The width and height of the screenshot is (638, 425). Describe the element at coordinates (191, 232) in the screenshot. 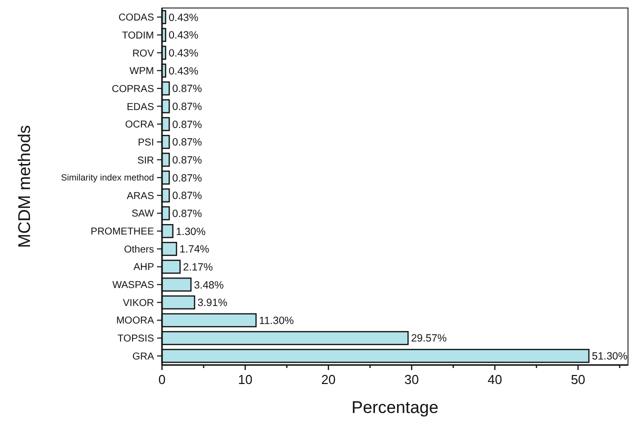

I see `data-label: 1.30%` at that location.